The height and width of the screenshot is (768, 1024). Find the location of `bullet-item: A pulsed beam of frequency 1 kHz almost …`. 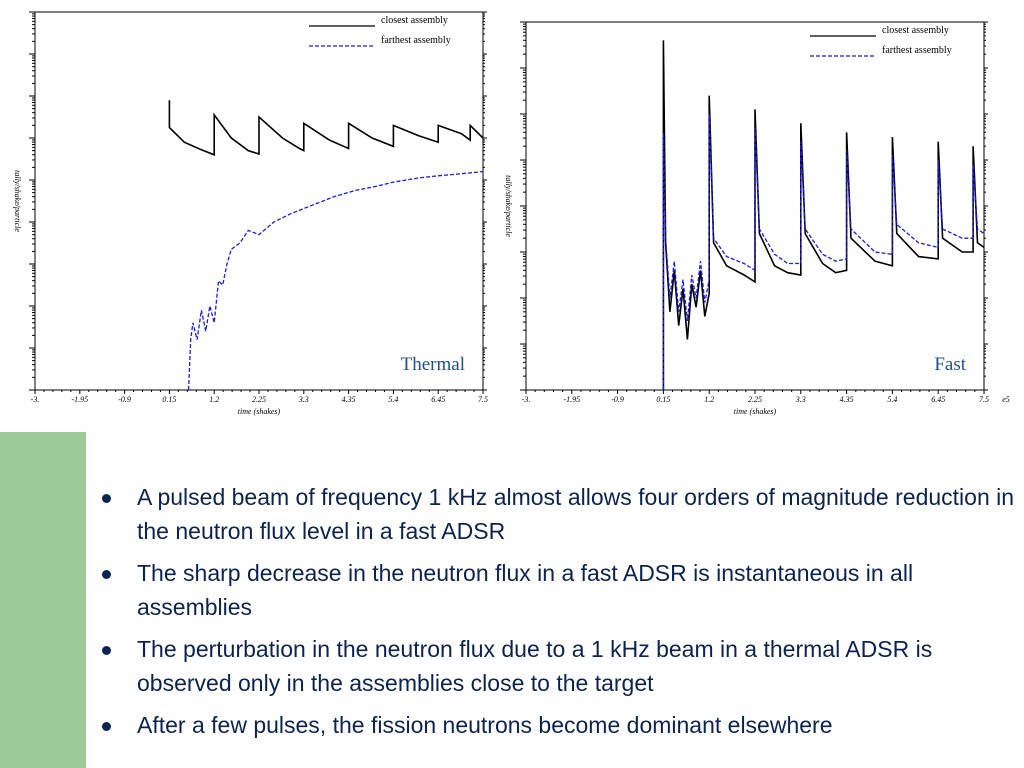

bullet-item: A pulsed beam of frequency 1 kHz almost … is located at coordinates (557, 514).